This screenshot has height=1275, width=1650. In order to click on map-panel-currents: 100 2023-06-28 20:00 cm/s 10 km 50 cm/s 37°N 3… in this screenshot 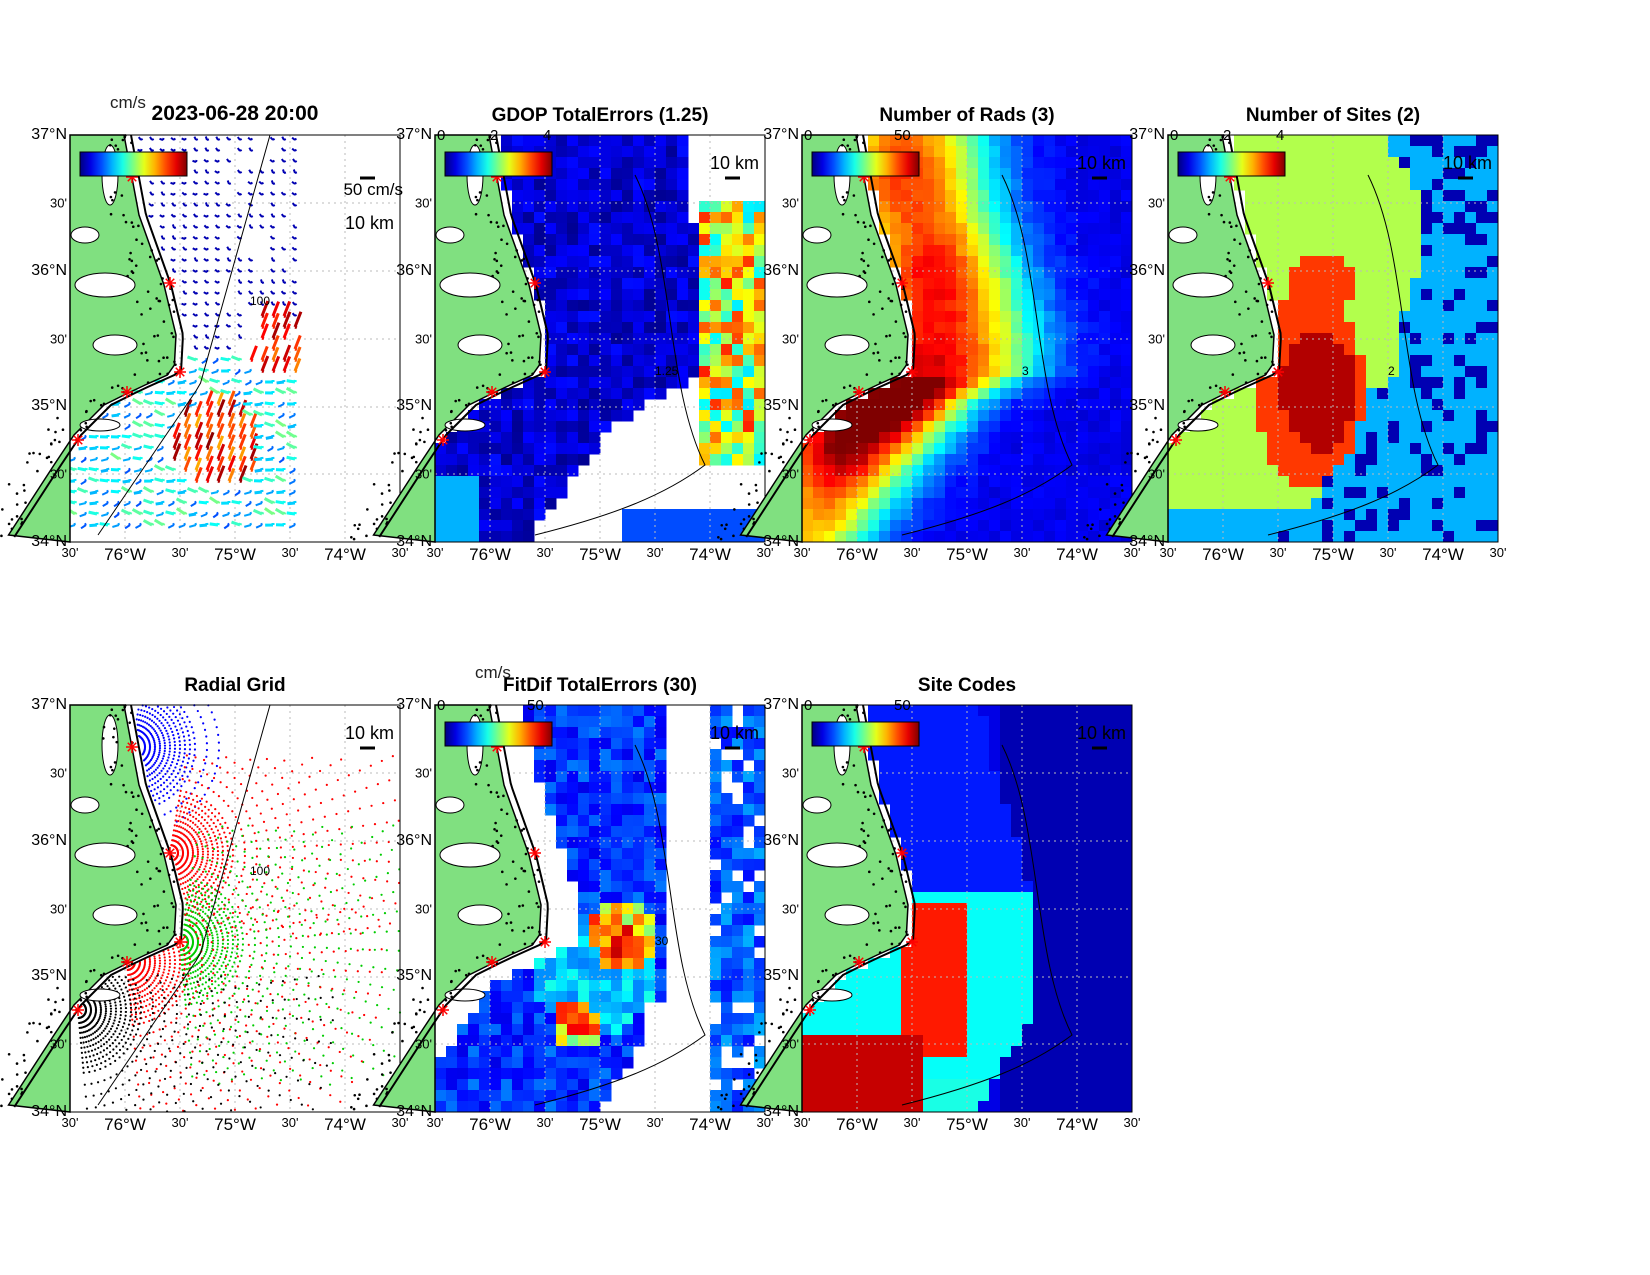, I will do `click(204, 328)`.